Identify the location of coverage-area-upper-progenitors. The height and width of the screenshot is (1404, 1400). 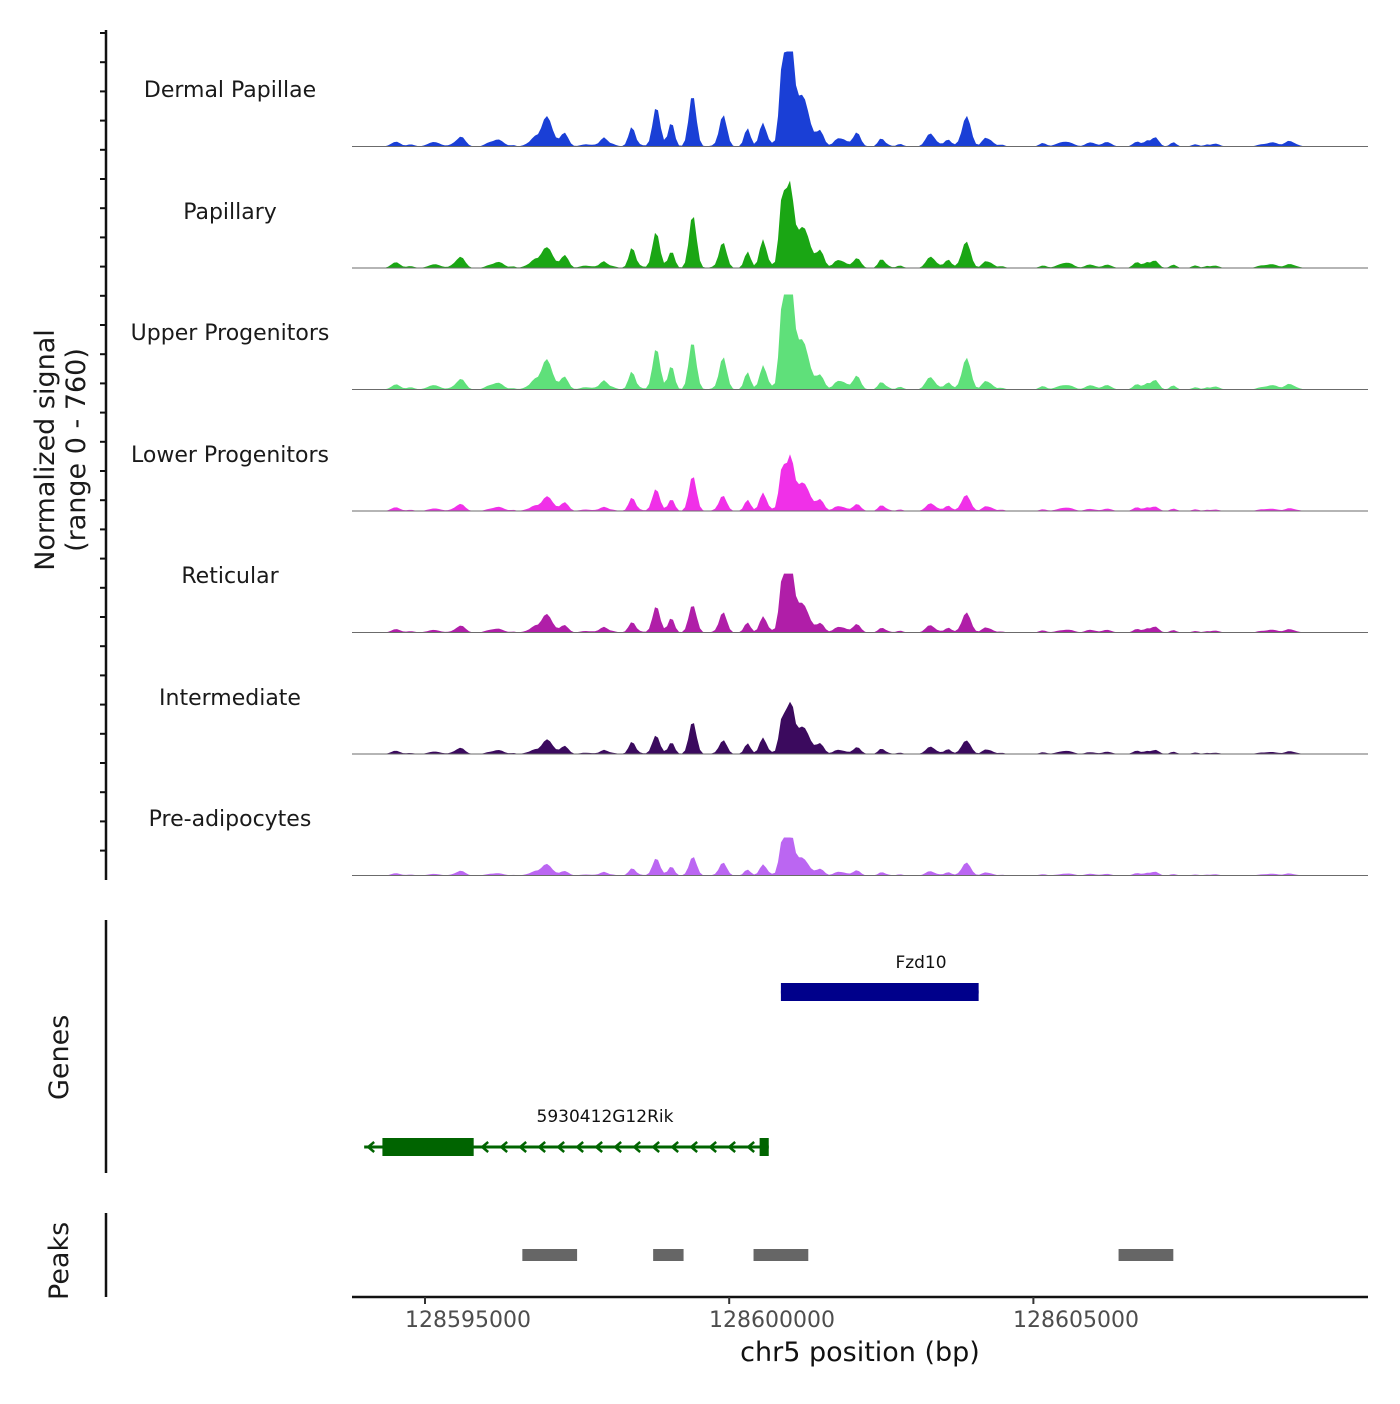
(860, 342).